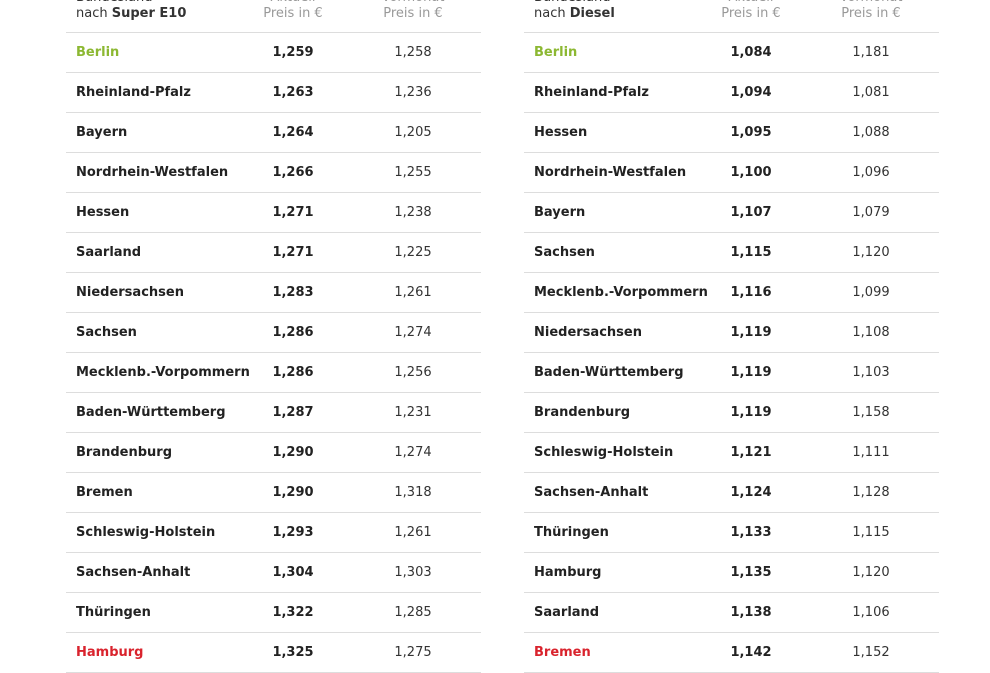 This screenshot has height=673, width=990. Describe the element at coordinates (104, 492) in the screenshot. I see `state-name: Bremen` at that location.